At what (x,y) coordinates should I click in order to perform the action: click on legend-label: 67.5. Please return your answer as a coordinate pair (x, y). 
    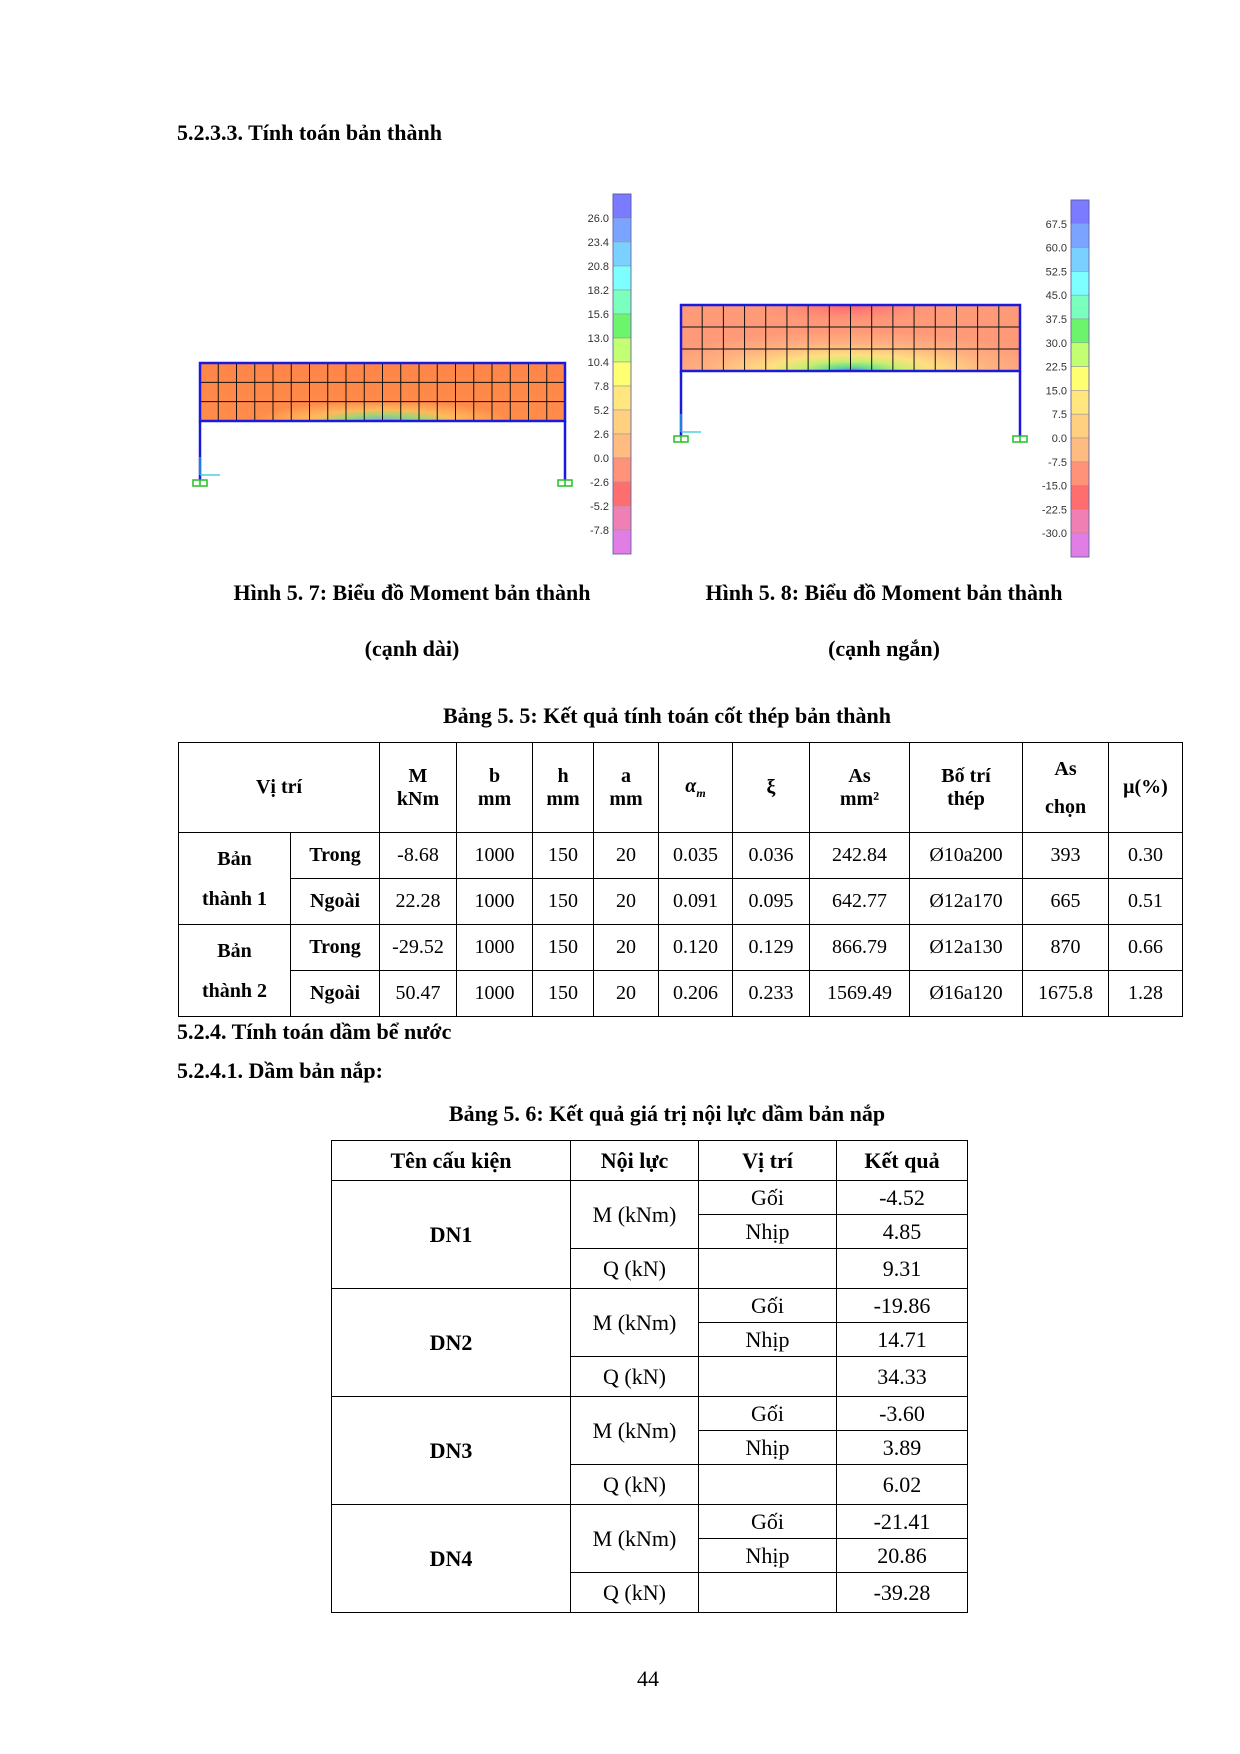
    Looking at the image, I should click on (1056, 225).